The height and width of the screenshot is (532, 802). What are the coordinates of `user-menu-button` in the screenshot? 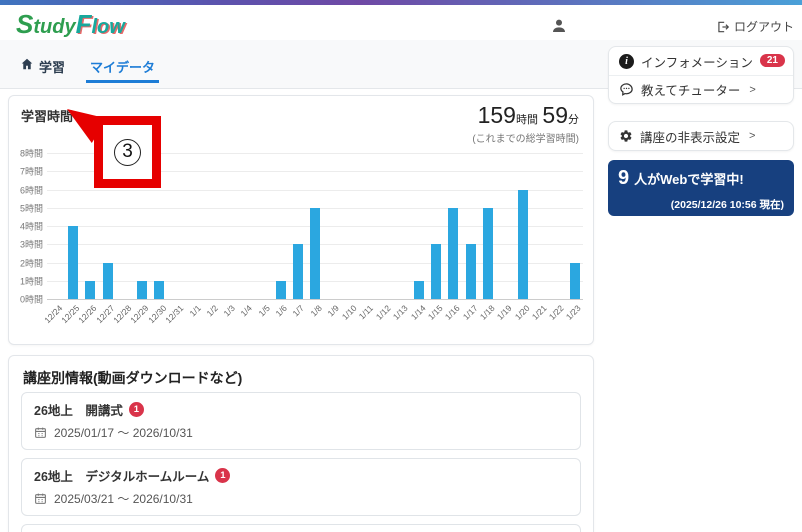 It's located at (559, 26).